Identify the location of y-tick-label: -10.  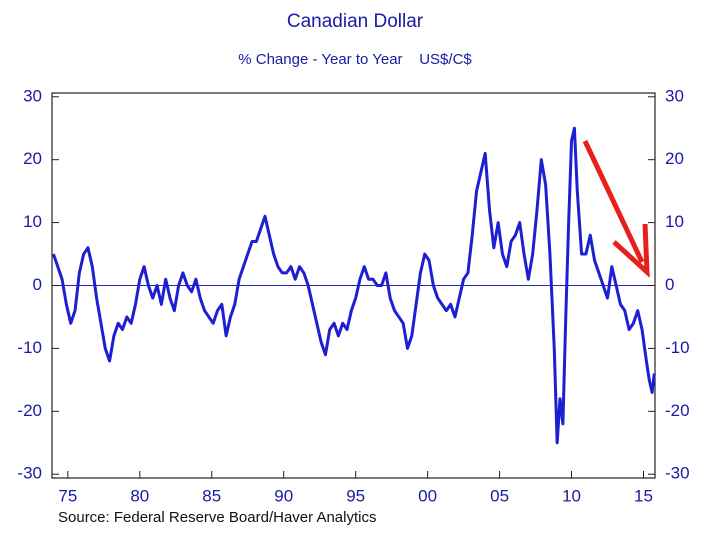
(29, 347).